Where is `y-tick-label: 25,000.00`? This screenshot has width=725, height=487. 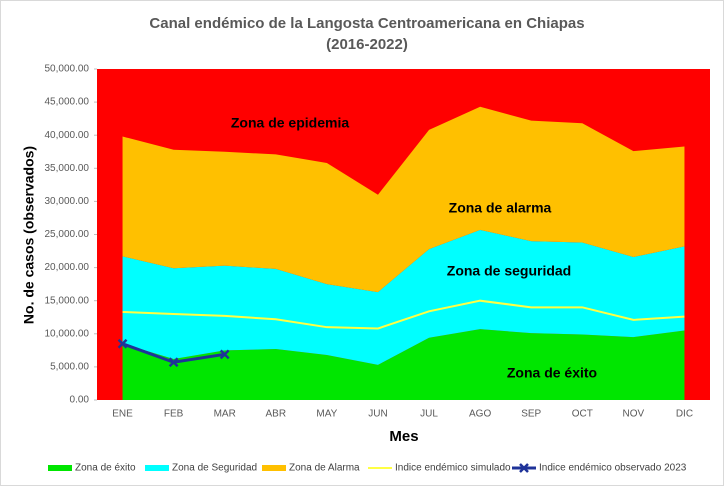
y-tick-label: 25,000.00 is located at coordinates (67, 234).